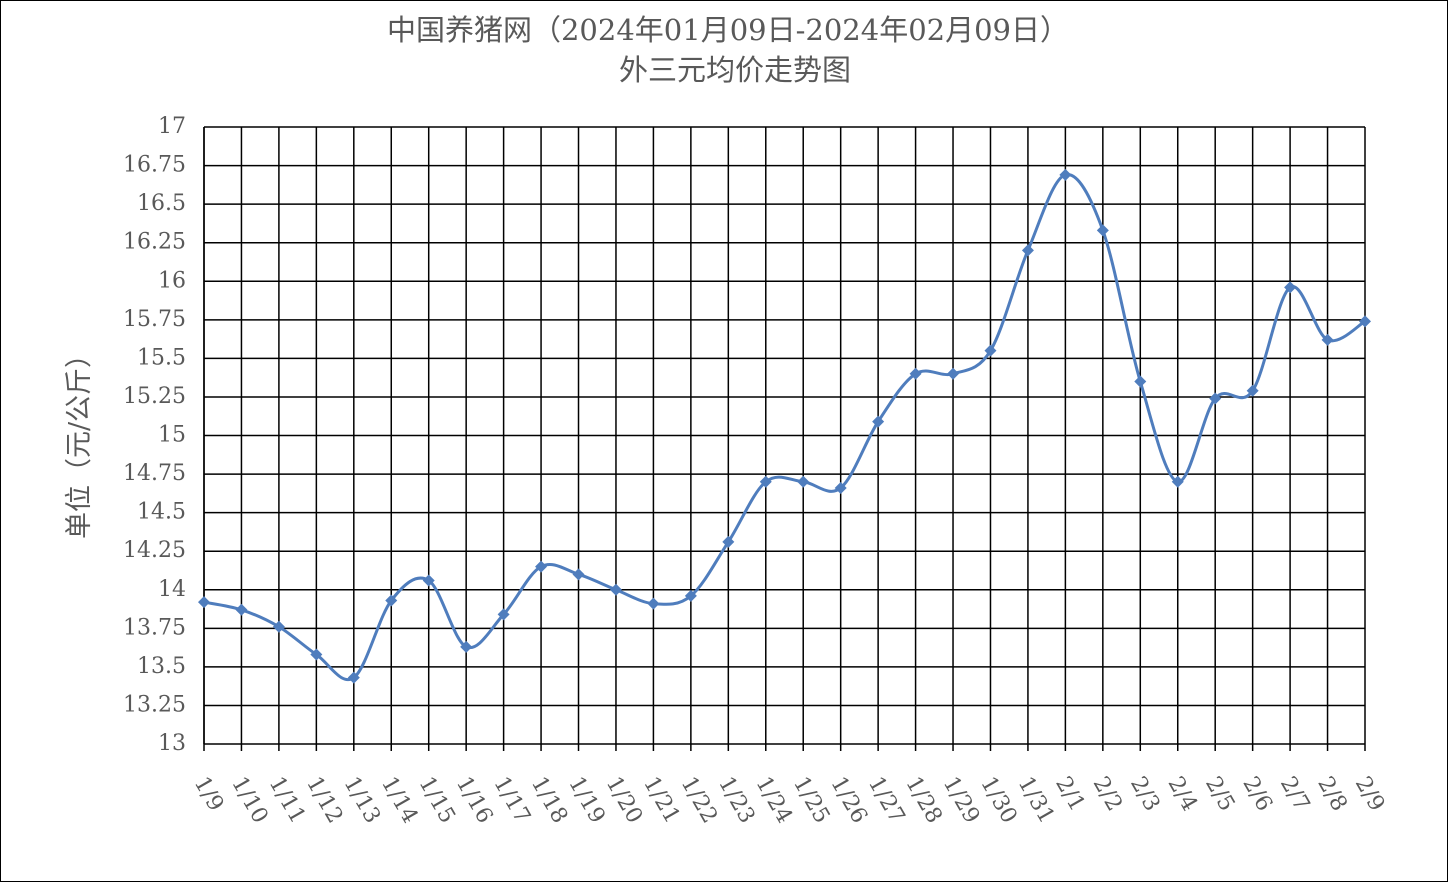  What do you see at coordinates (161, 666) in the screenshot?
I see `y-tick-label: 13.5` at bounding box center [161, 666].